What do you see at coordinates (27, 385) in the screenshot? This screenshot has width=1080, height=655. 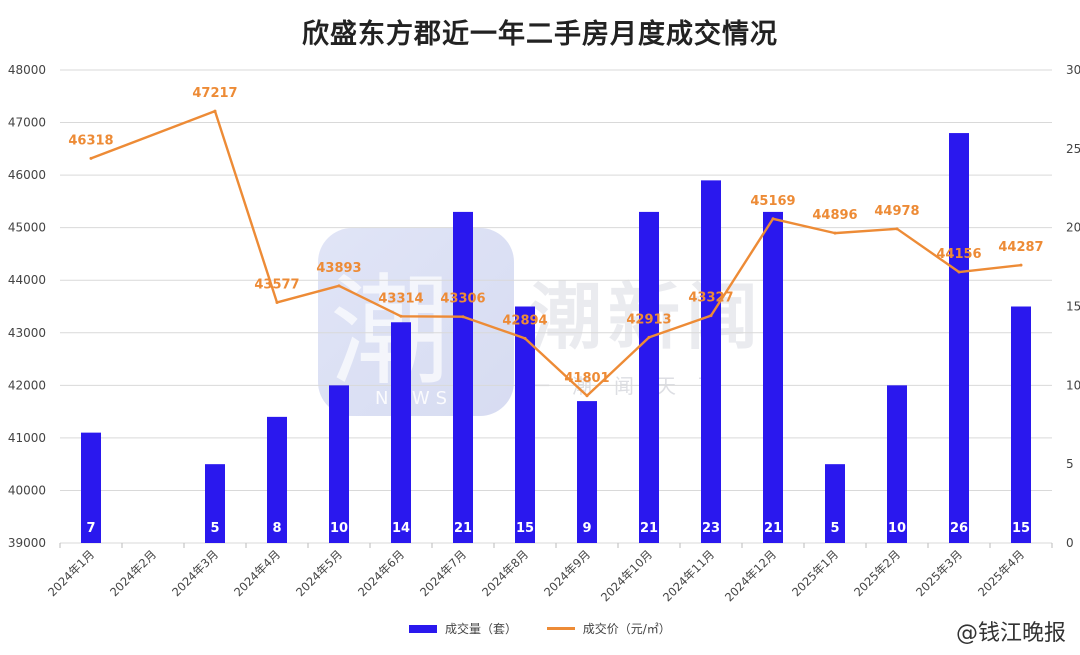 I see `y-left-tick-label: 42000` at bounding box center [27, 385].